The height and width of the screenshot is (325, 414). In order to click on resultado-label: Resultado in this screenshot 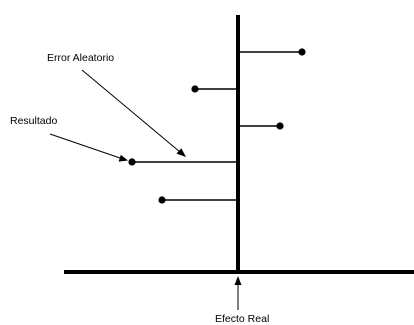, I will do `click(34, 121)`.